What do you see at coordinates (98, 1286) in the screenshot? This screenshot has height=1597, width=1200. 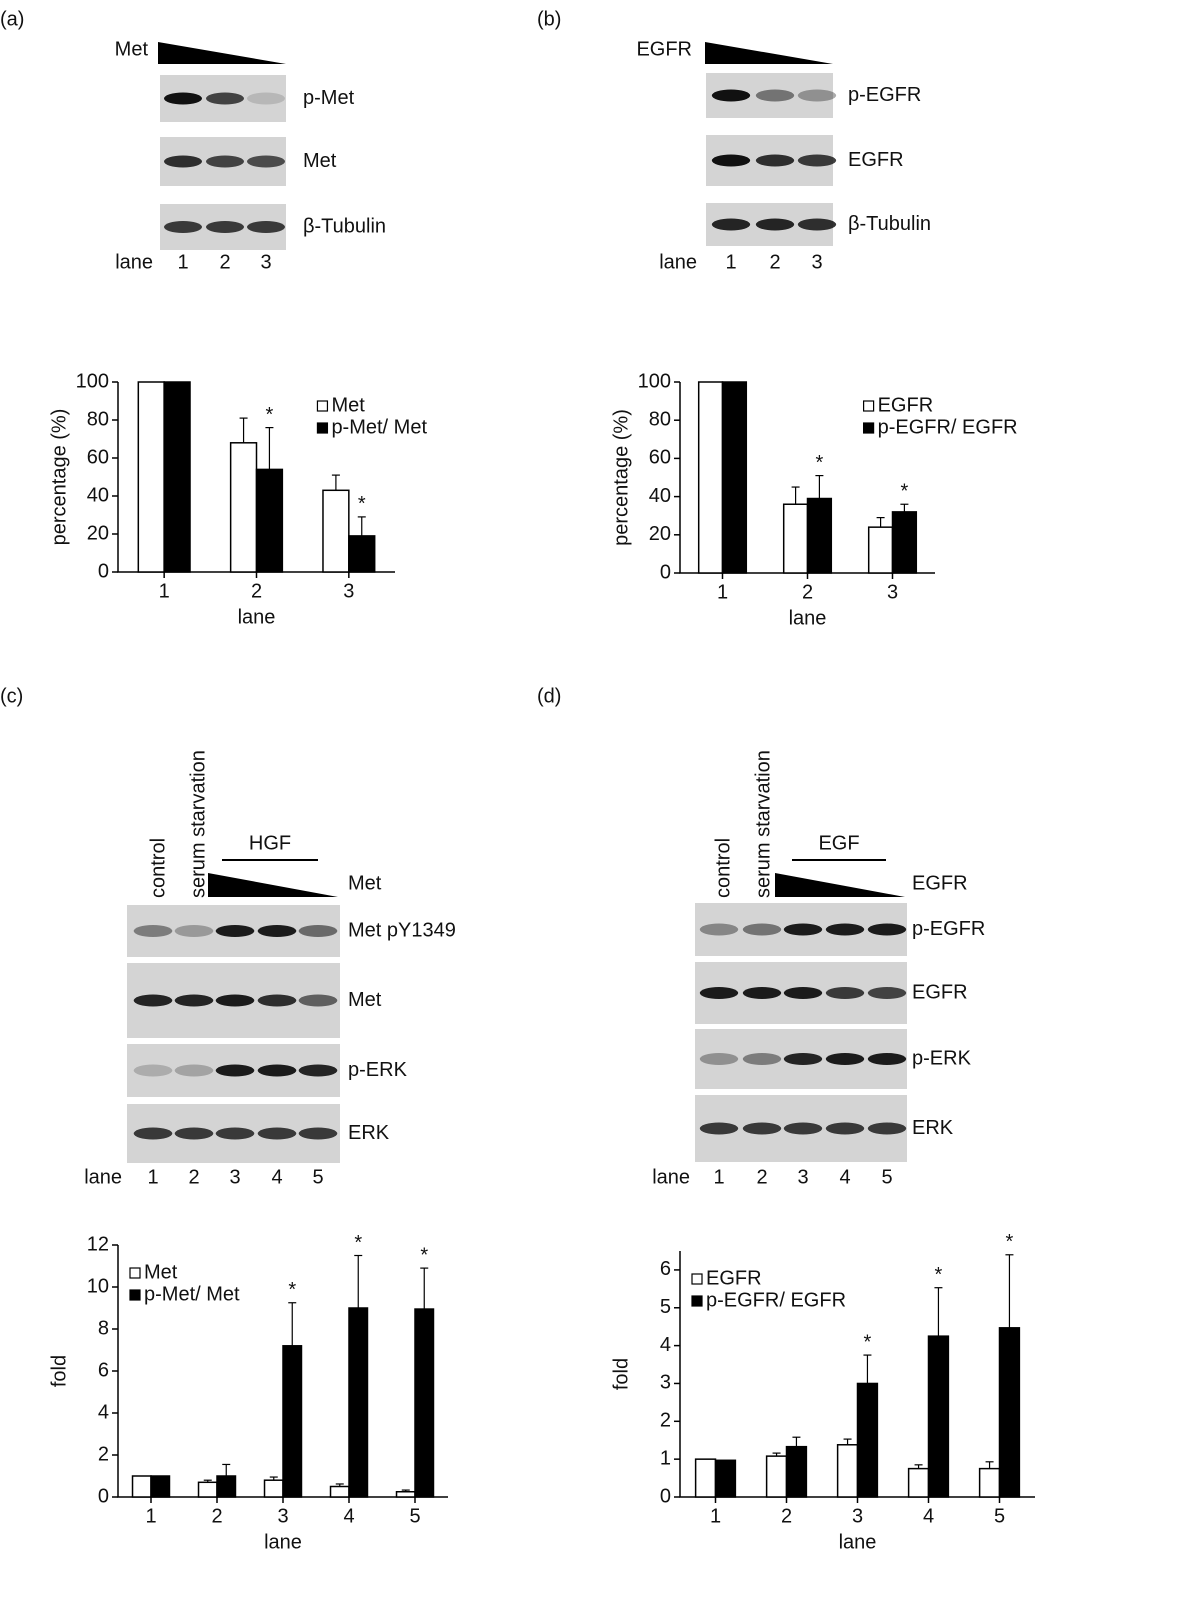 I see `y-tick-label: 10` at bounding box center [98, 1286].